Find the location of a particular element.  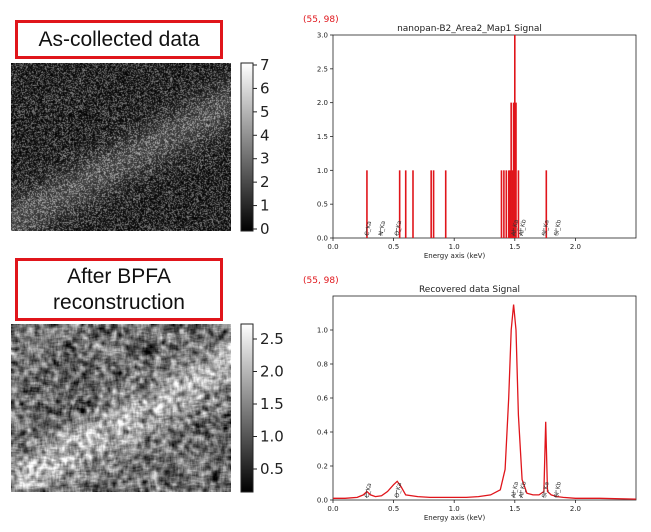

bpfa-label-line1: After BPFA is located at coordinates (119, 276).